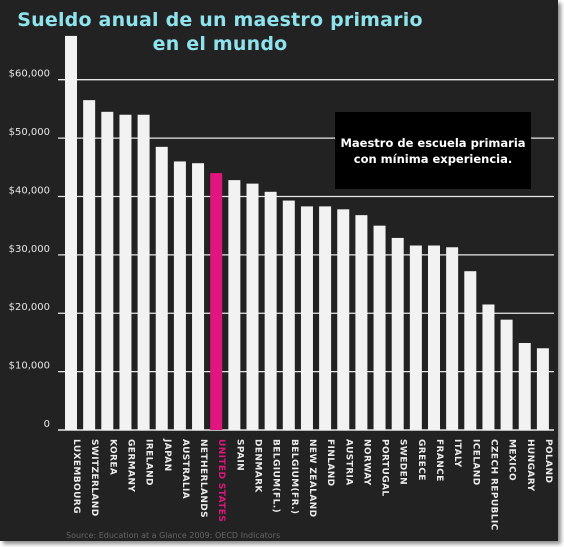 This screenshot has width=564, height=547. Describe the element at coordinates (421, 460) in the screenshot. I see `x-tick-label: GREECE` at that location.